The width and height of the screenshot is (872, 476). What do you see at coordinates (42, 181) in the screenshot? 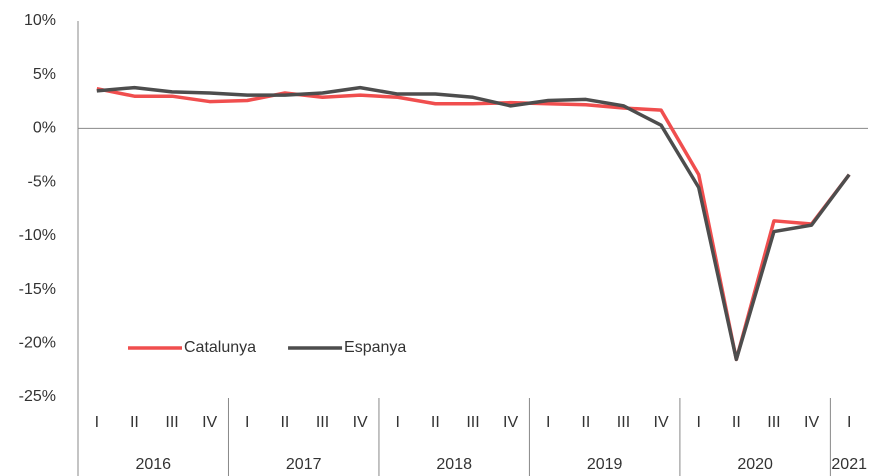
I see `y-tick-label: -5%` at bounding box center [42, 181].